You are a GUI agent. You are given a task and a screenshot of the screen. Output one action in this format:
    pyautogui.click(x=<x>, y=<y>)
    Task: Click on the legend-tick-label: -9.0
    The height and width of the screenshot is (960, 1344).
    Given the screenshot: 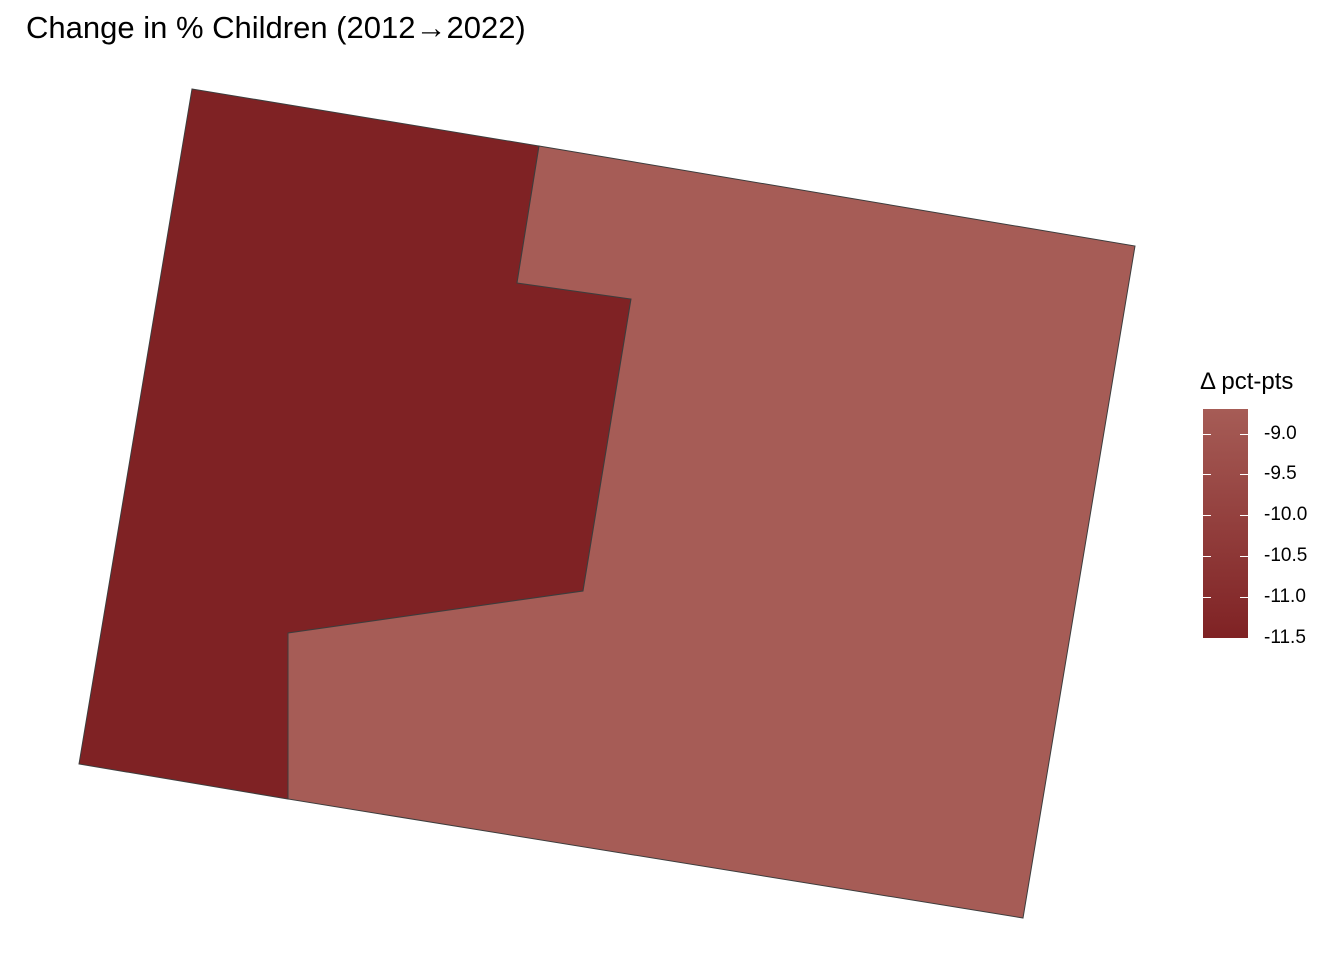 What is the action you would take?
    pyautogui.click(x=1280, y=433)
    